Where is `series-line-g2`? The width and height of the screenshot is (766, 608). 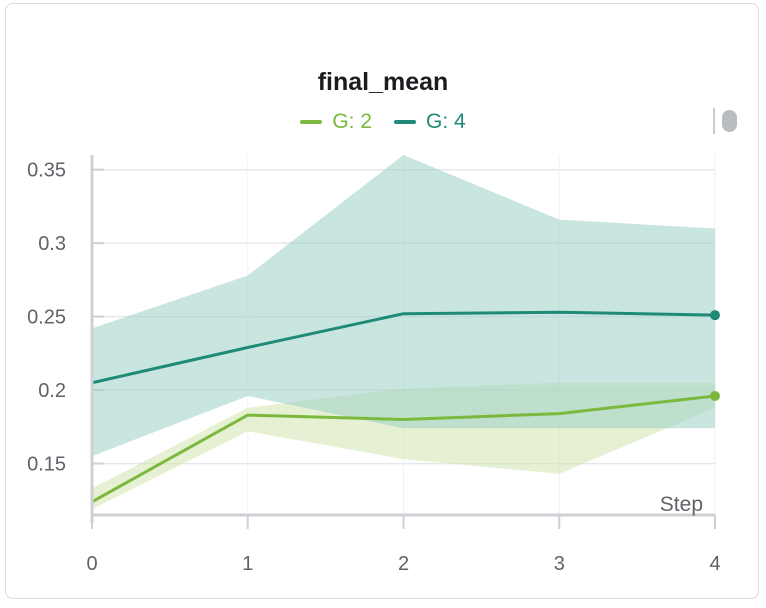
series-line-g2 is located at coordinates (403, 449).